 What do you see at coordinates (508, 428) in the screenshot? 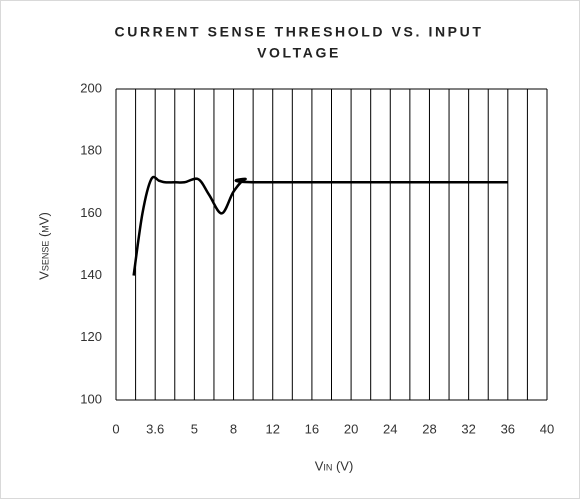
I see `x-tick-label: 36` at bounding box center [508, 428].